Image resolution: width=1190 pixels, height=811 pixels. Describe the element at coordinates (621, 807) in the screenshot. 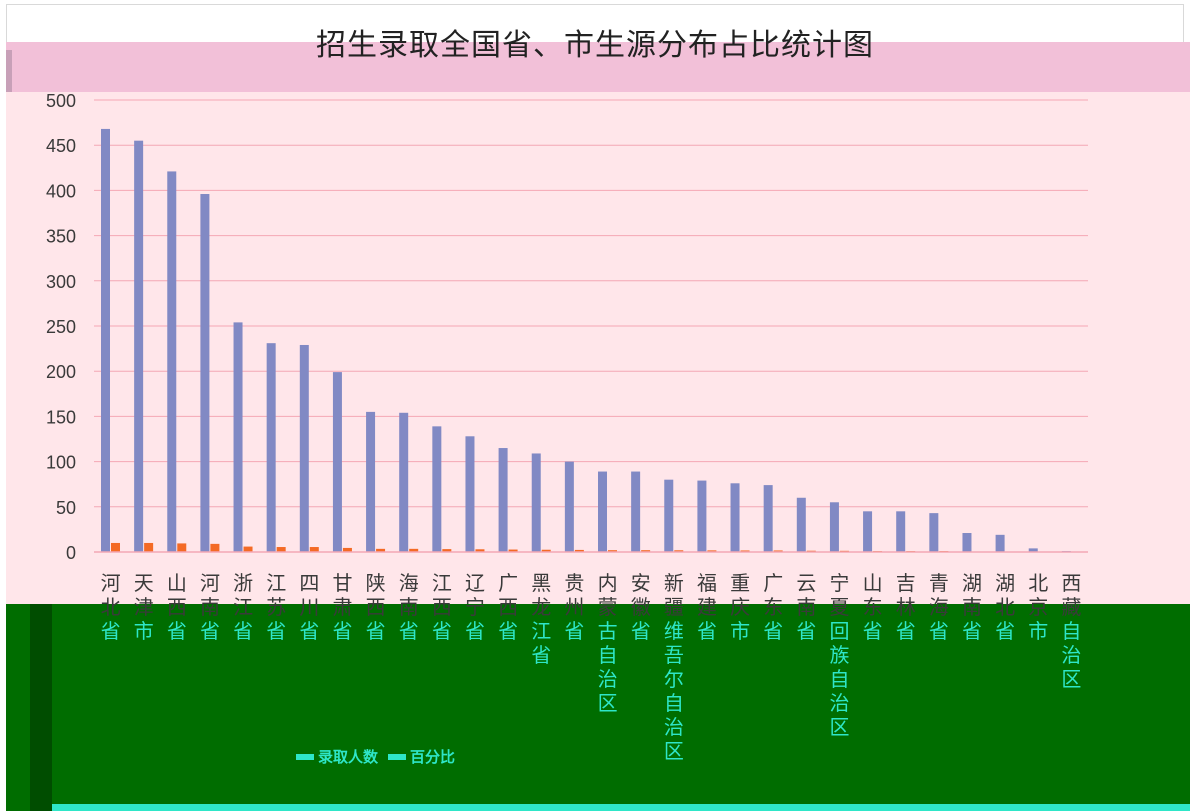

I see `category-band-strip` at that location.